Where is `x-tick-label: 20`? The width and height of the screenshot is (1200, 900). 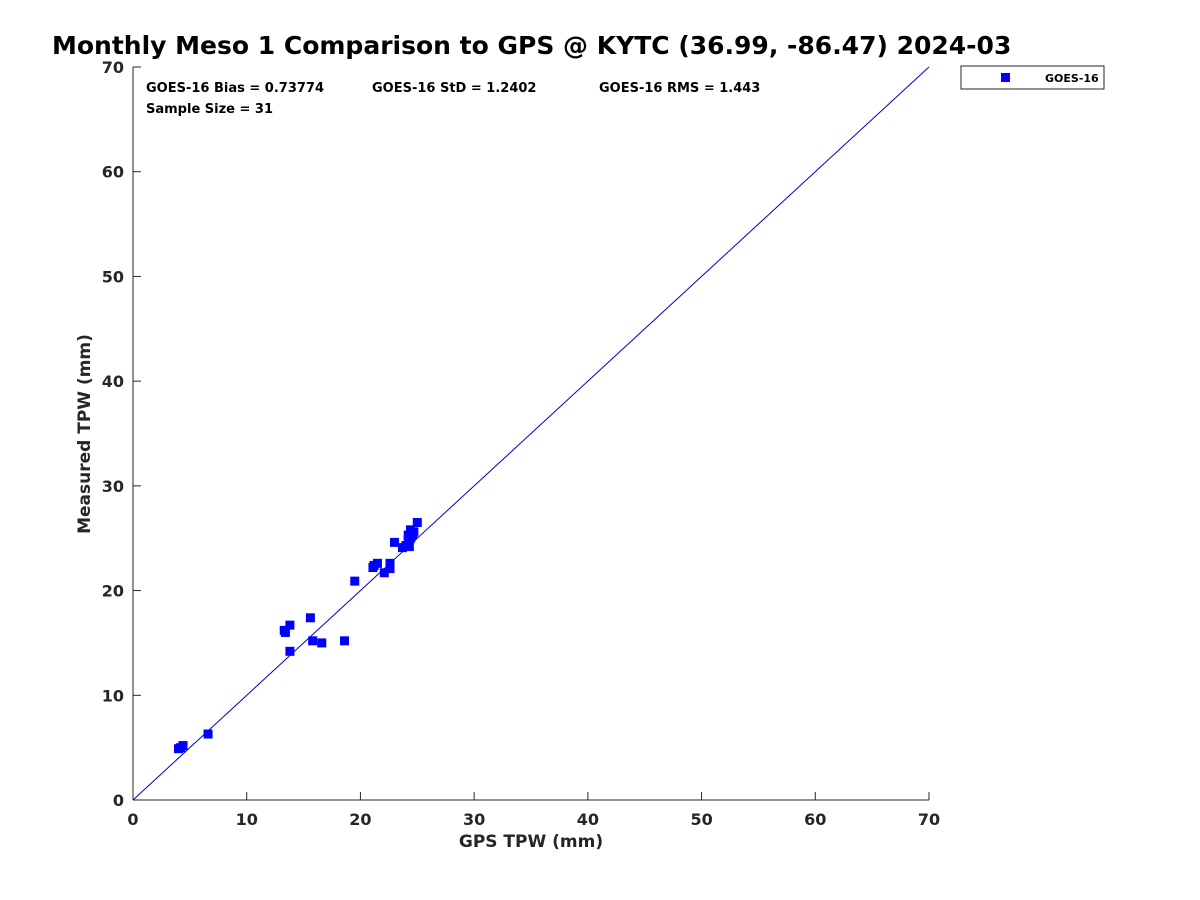
x-tick-label: 20 is located at coordinates (360, 819).